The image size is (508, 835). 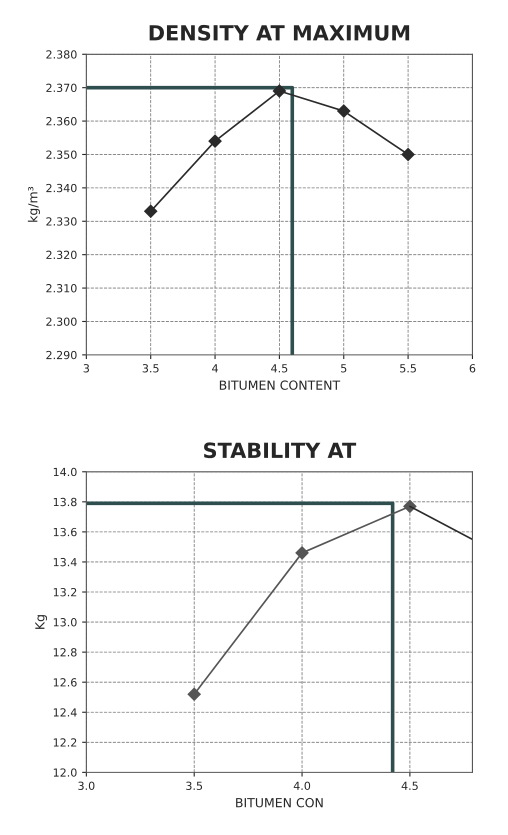 What do you see at coordinates (408, 368) in the screenshot?
I see `x-tick-label: 5.5` at bounding box center [408, 368].